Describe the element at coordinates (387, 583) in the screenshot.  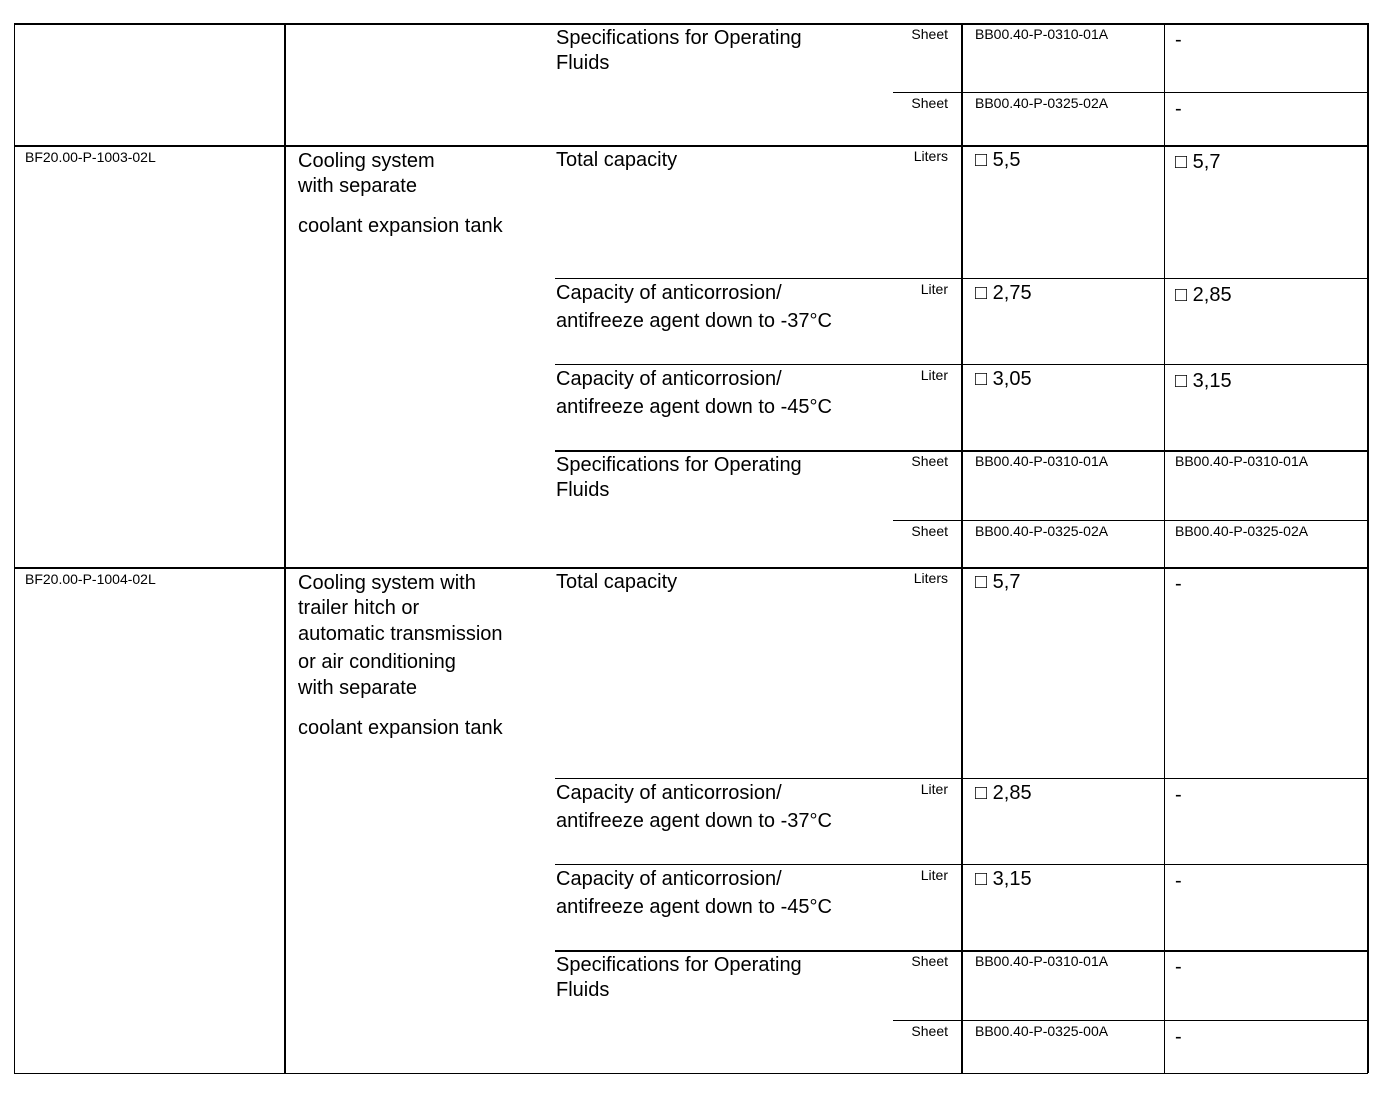
I see `section-description-line: Cooling system with` at that location.